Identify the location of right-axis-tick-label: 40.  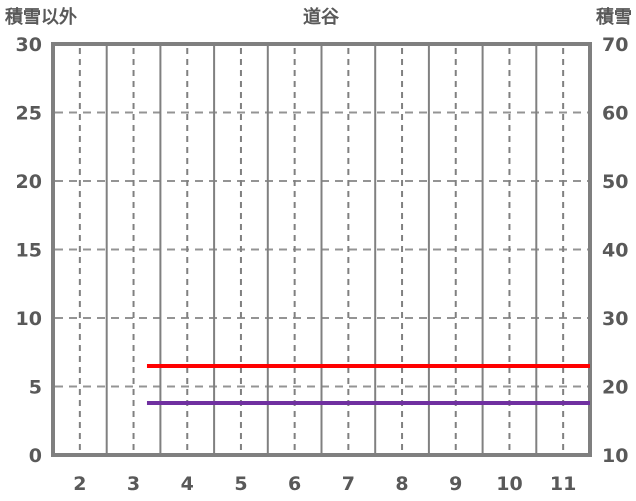
(615, 251).